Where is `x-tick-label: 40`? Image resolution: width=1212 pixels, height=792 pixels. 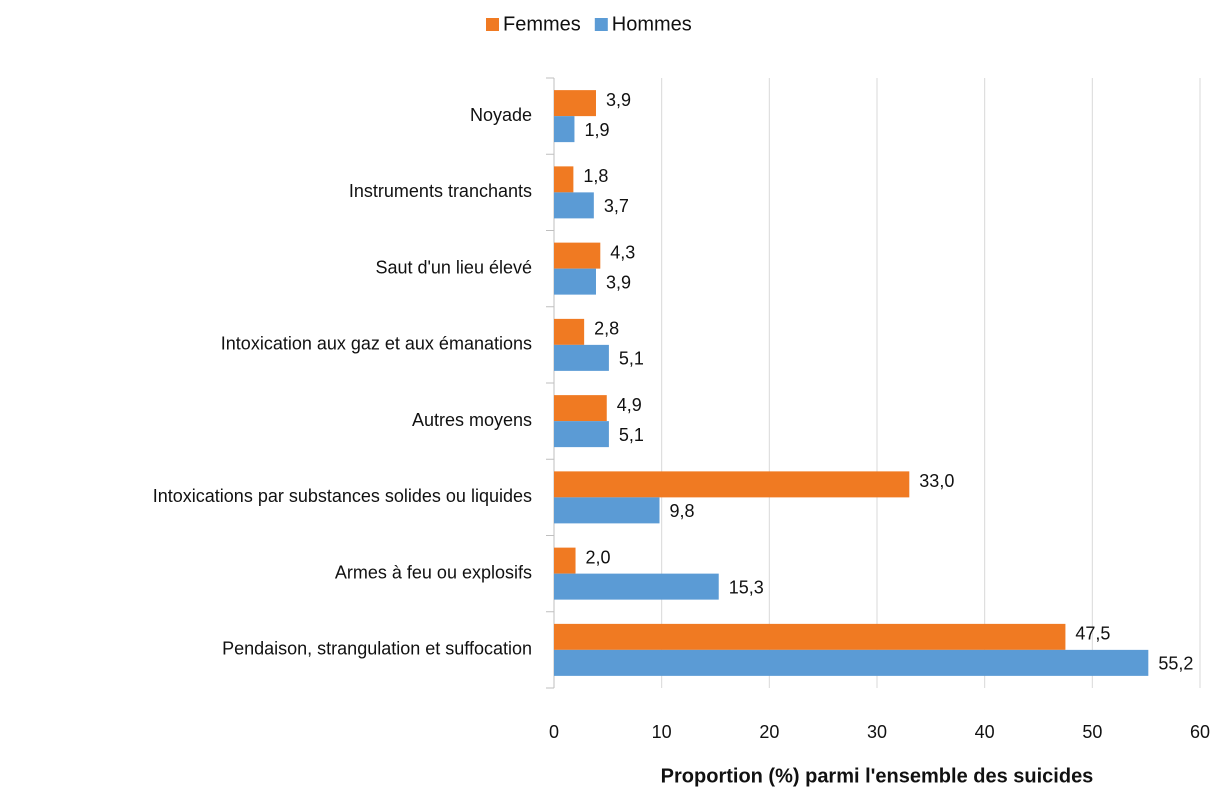
x-tick-label: 40 is located at coordinates (985, 732).